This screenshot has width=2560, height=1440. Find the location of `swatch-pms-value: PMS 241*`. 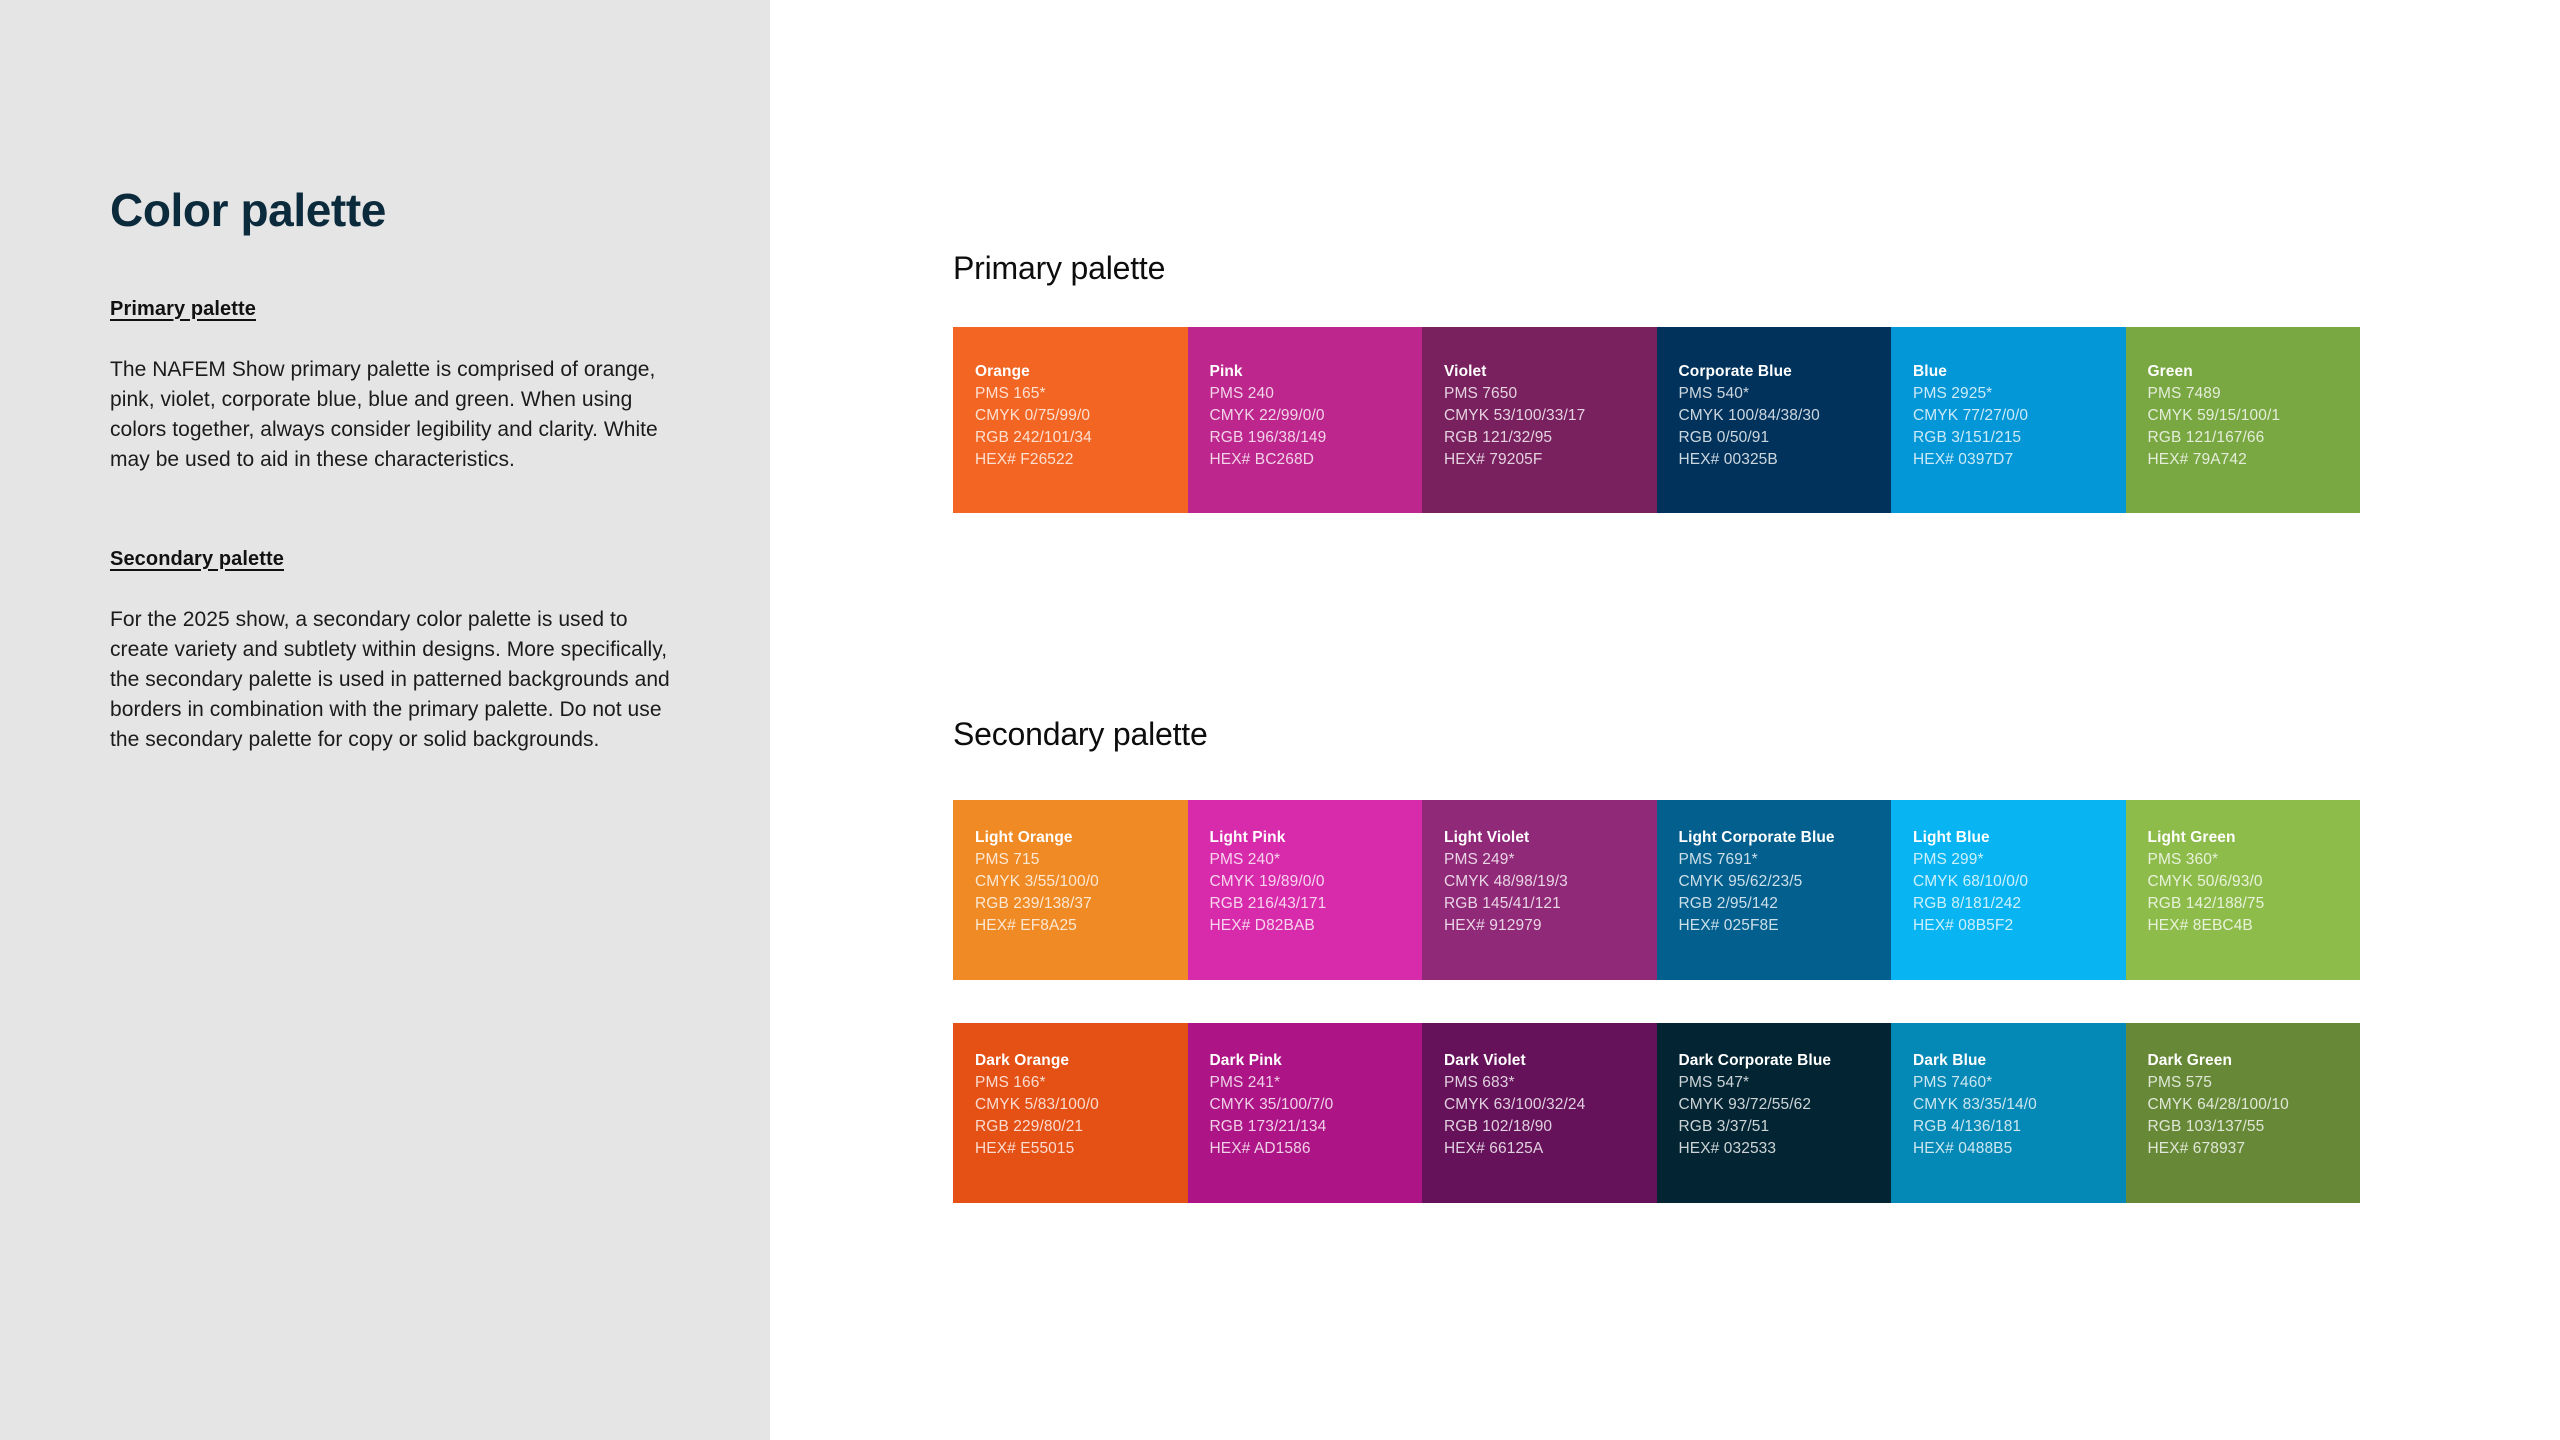

swatch-pms-value: PMS 241* is located at coordinates (1245, 1082).